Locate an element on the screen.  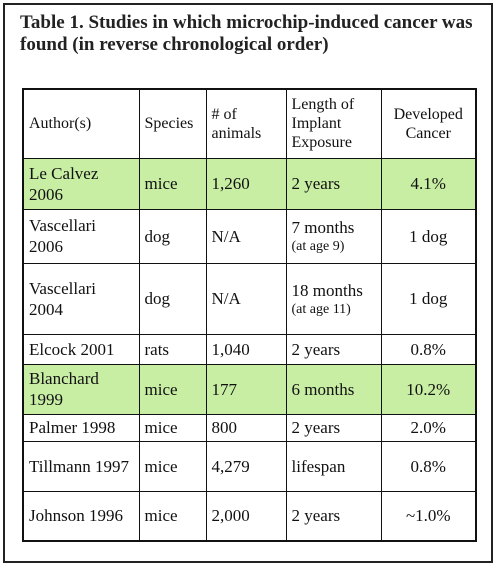
table-cell: 18 months (at age 11) is located at coordinates (333, 298).